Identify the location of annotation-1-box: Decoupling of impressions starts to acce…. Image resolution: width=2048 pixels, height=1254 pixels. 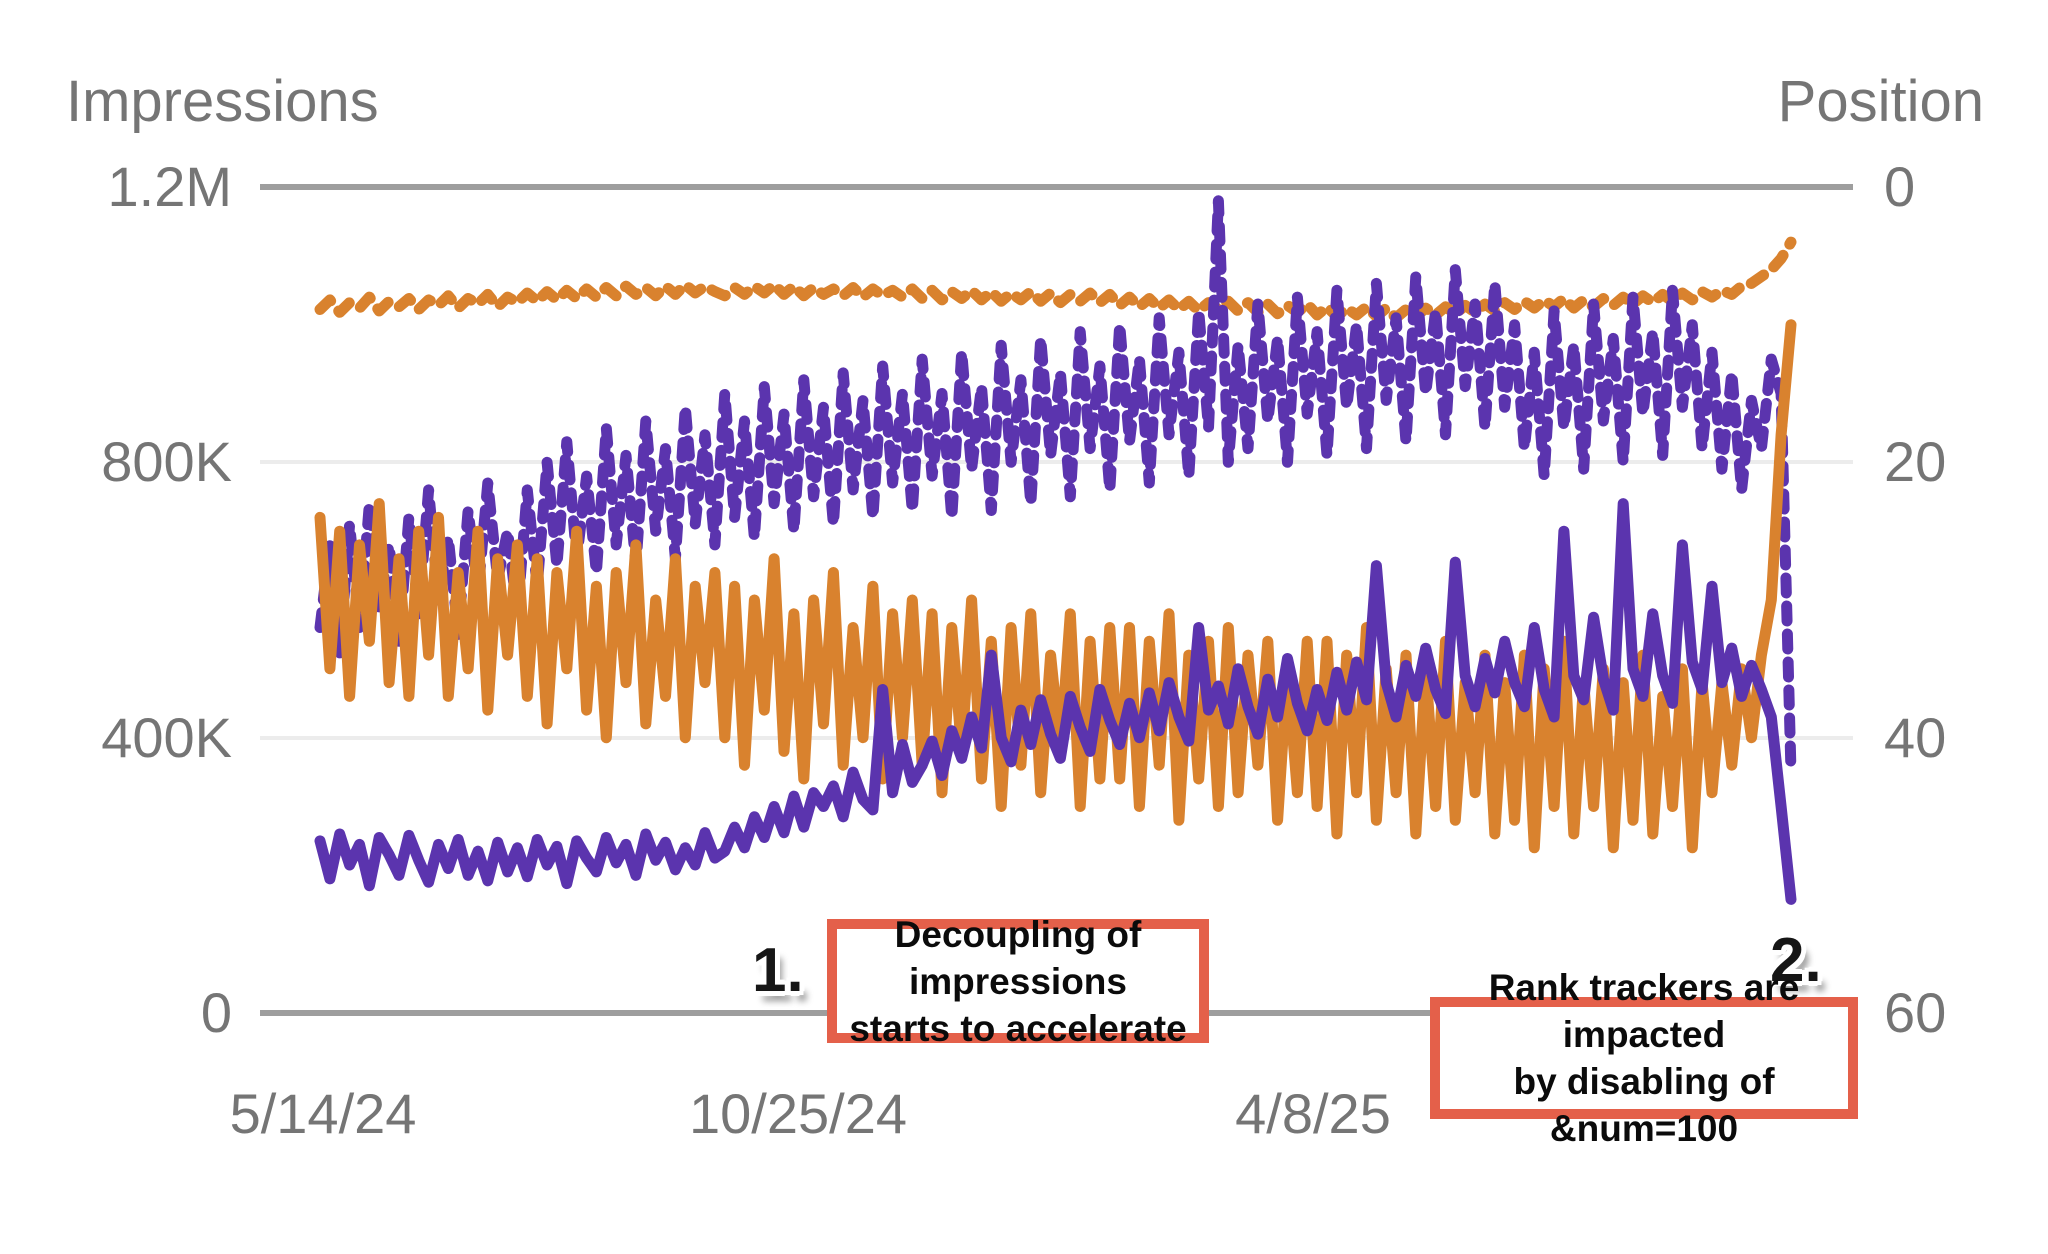
(1018, 981).